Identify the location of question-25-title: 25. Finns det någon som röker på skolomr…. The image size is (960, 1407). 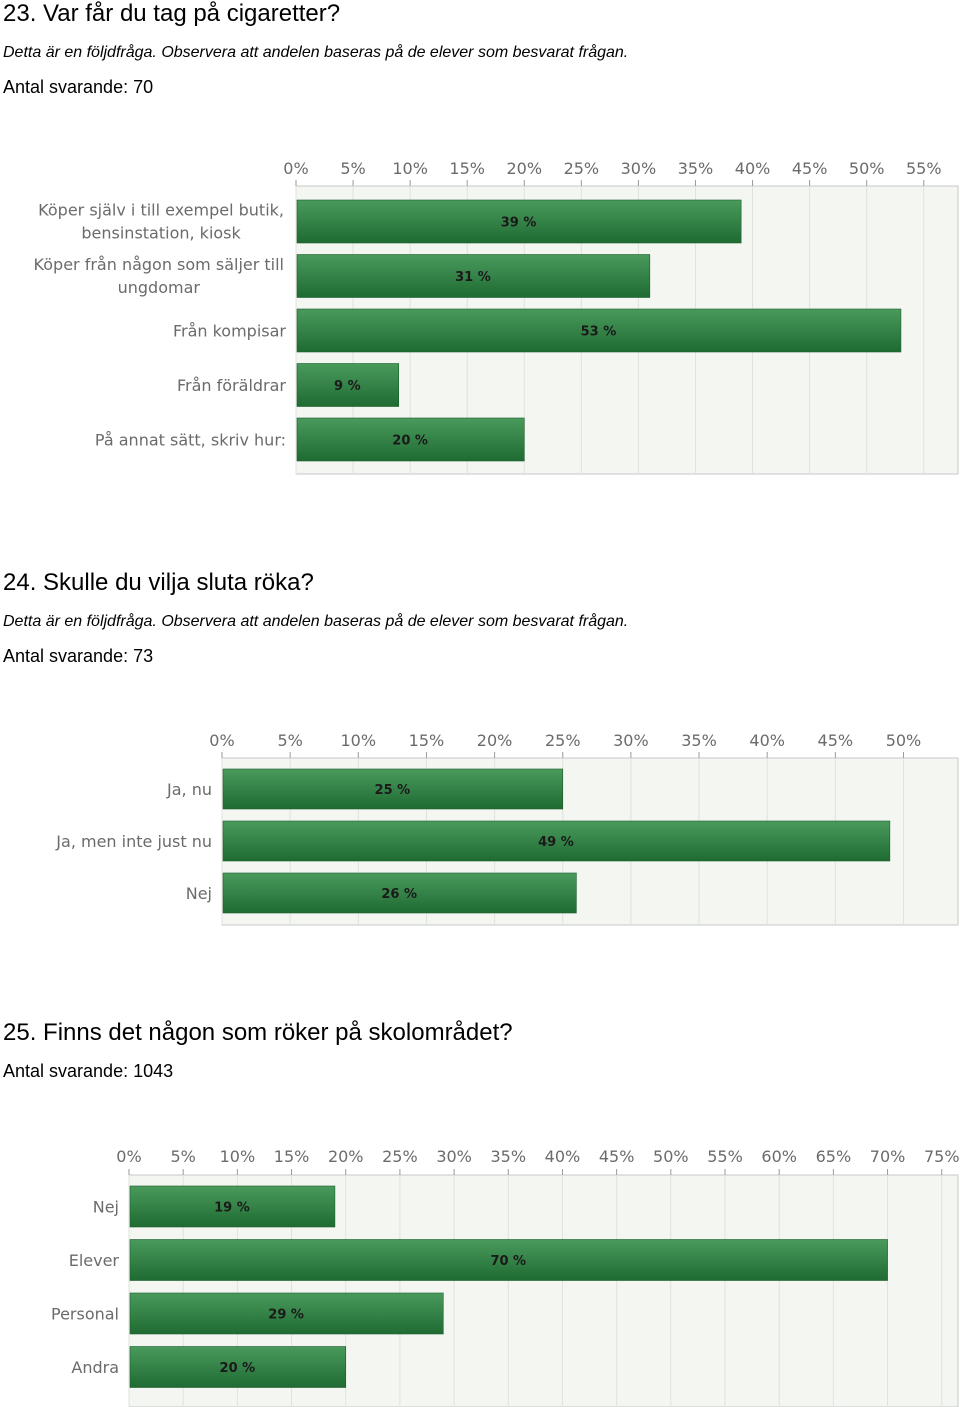
(258, 1032).